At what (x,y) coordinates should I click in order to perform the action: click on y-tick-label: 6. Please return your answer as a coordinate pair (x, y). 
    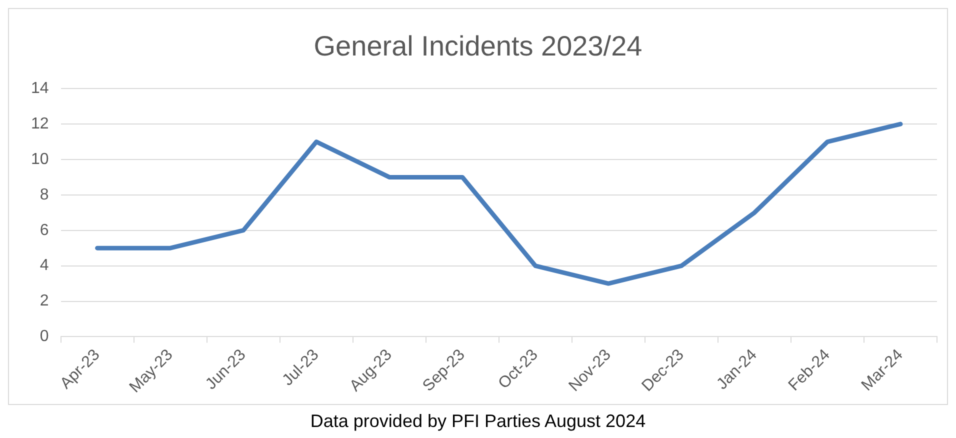
    Looking at the image, I should click on (44, 230).